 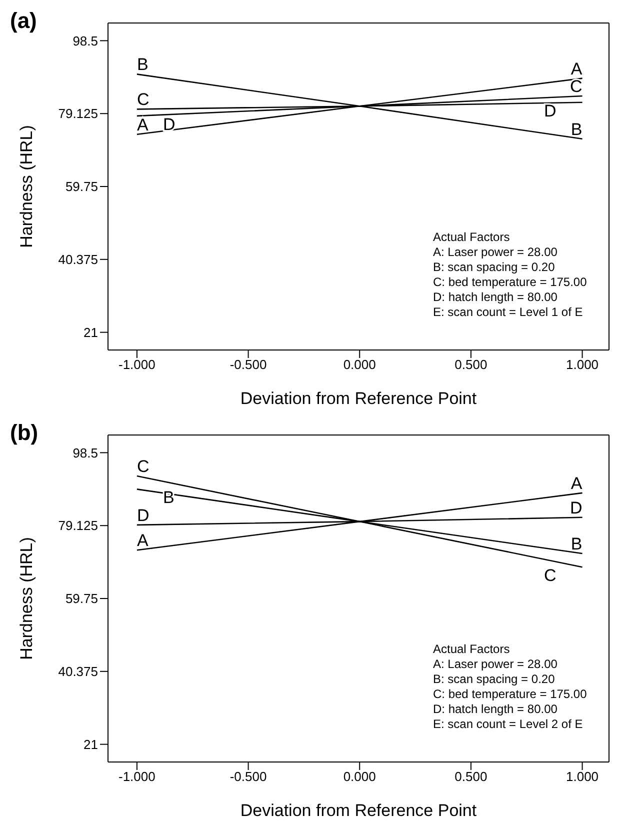 What do you see at coordinates (508, 312) in the screenshot?
I see `annotation: E: scan count = Level 1 of E` at bounding box center [508, 312].